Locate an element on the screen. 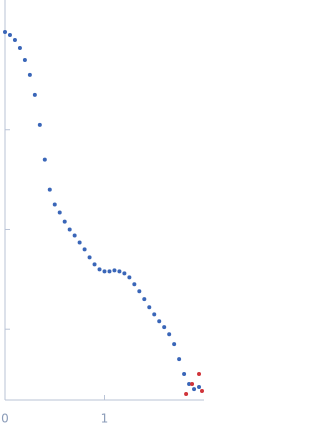 This screenshot has height=441, width=320. x-tick-label: 1 is located at coordinates (105, 419).